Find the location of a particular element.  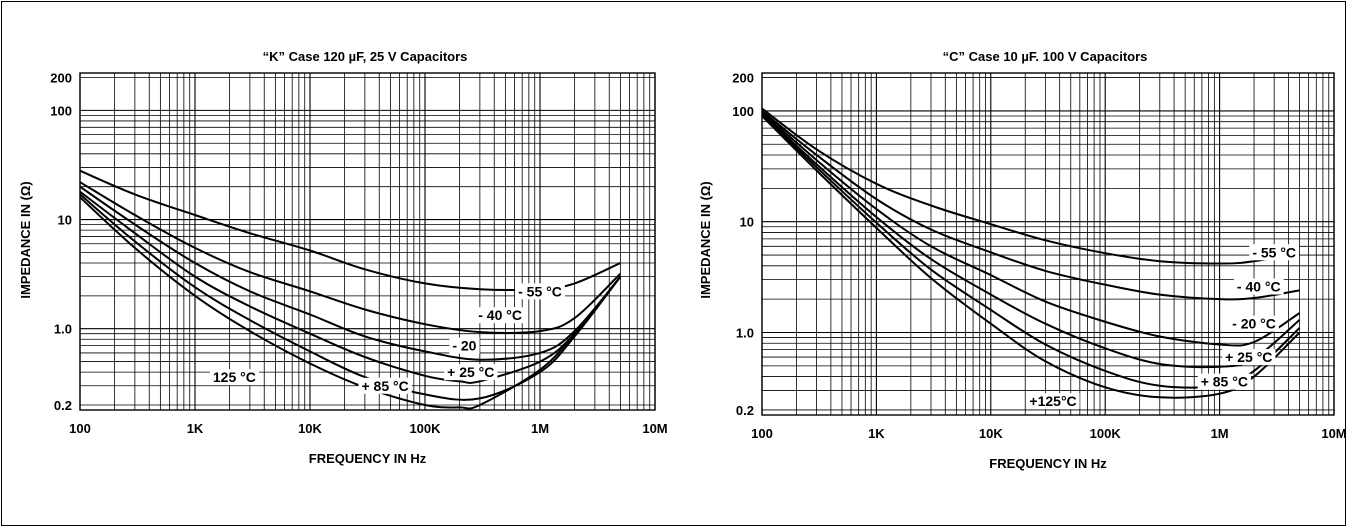

series-label-6: 125 °C is located at coordinates (234, 377).